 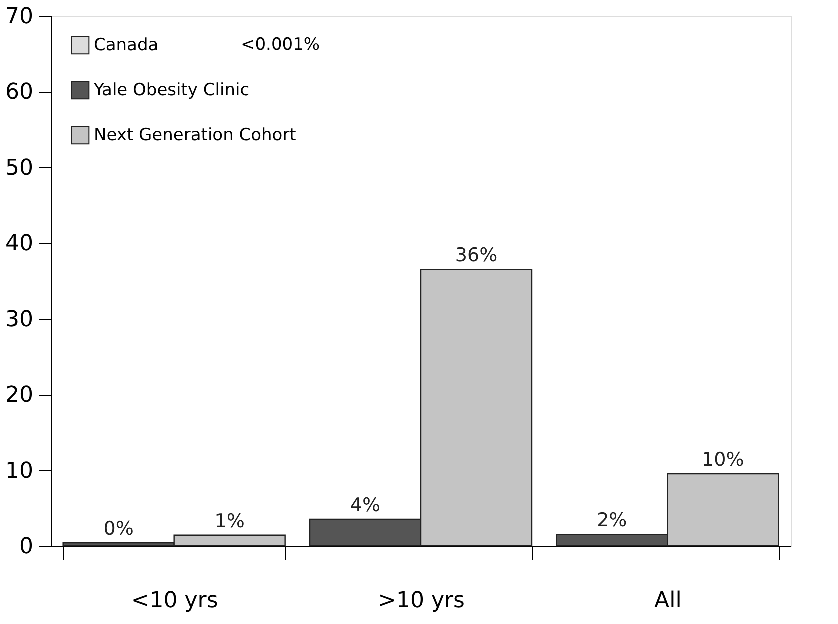 What do you see at coordinates (27, 547) in the screenshot?
I see `y-tick-label: 0` at bounding box center [27, 547].